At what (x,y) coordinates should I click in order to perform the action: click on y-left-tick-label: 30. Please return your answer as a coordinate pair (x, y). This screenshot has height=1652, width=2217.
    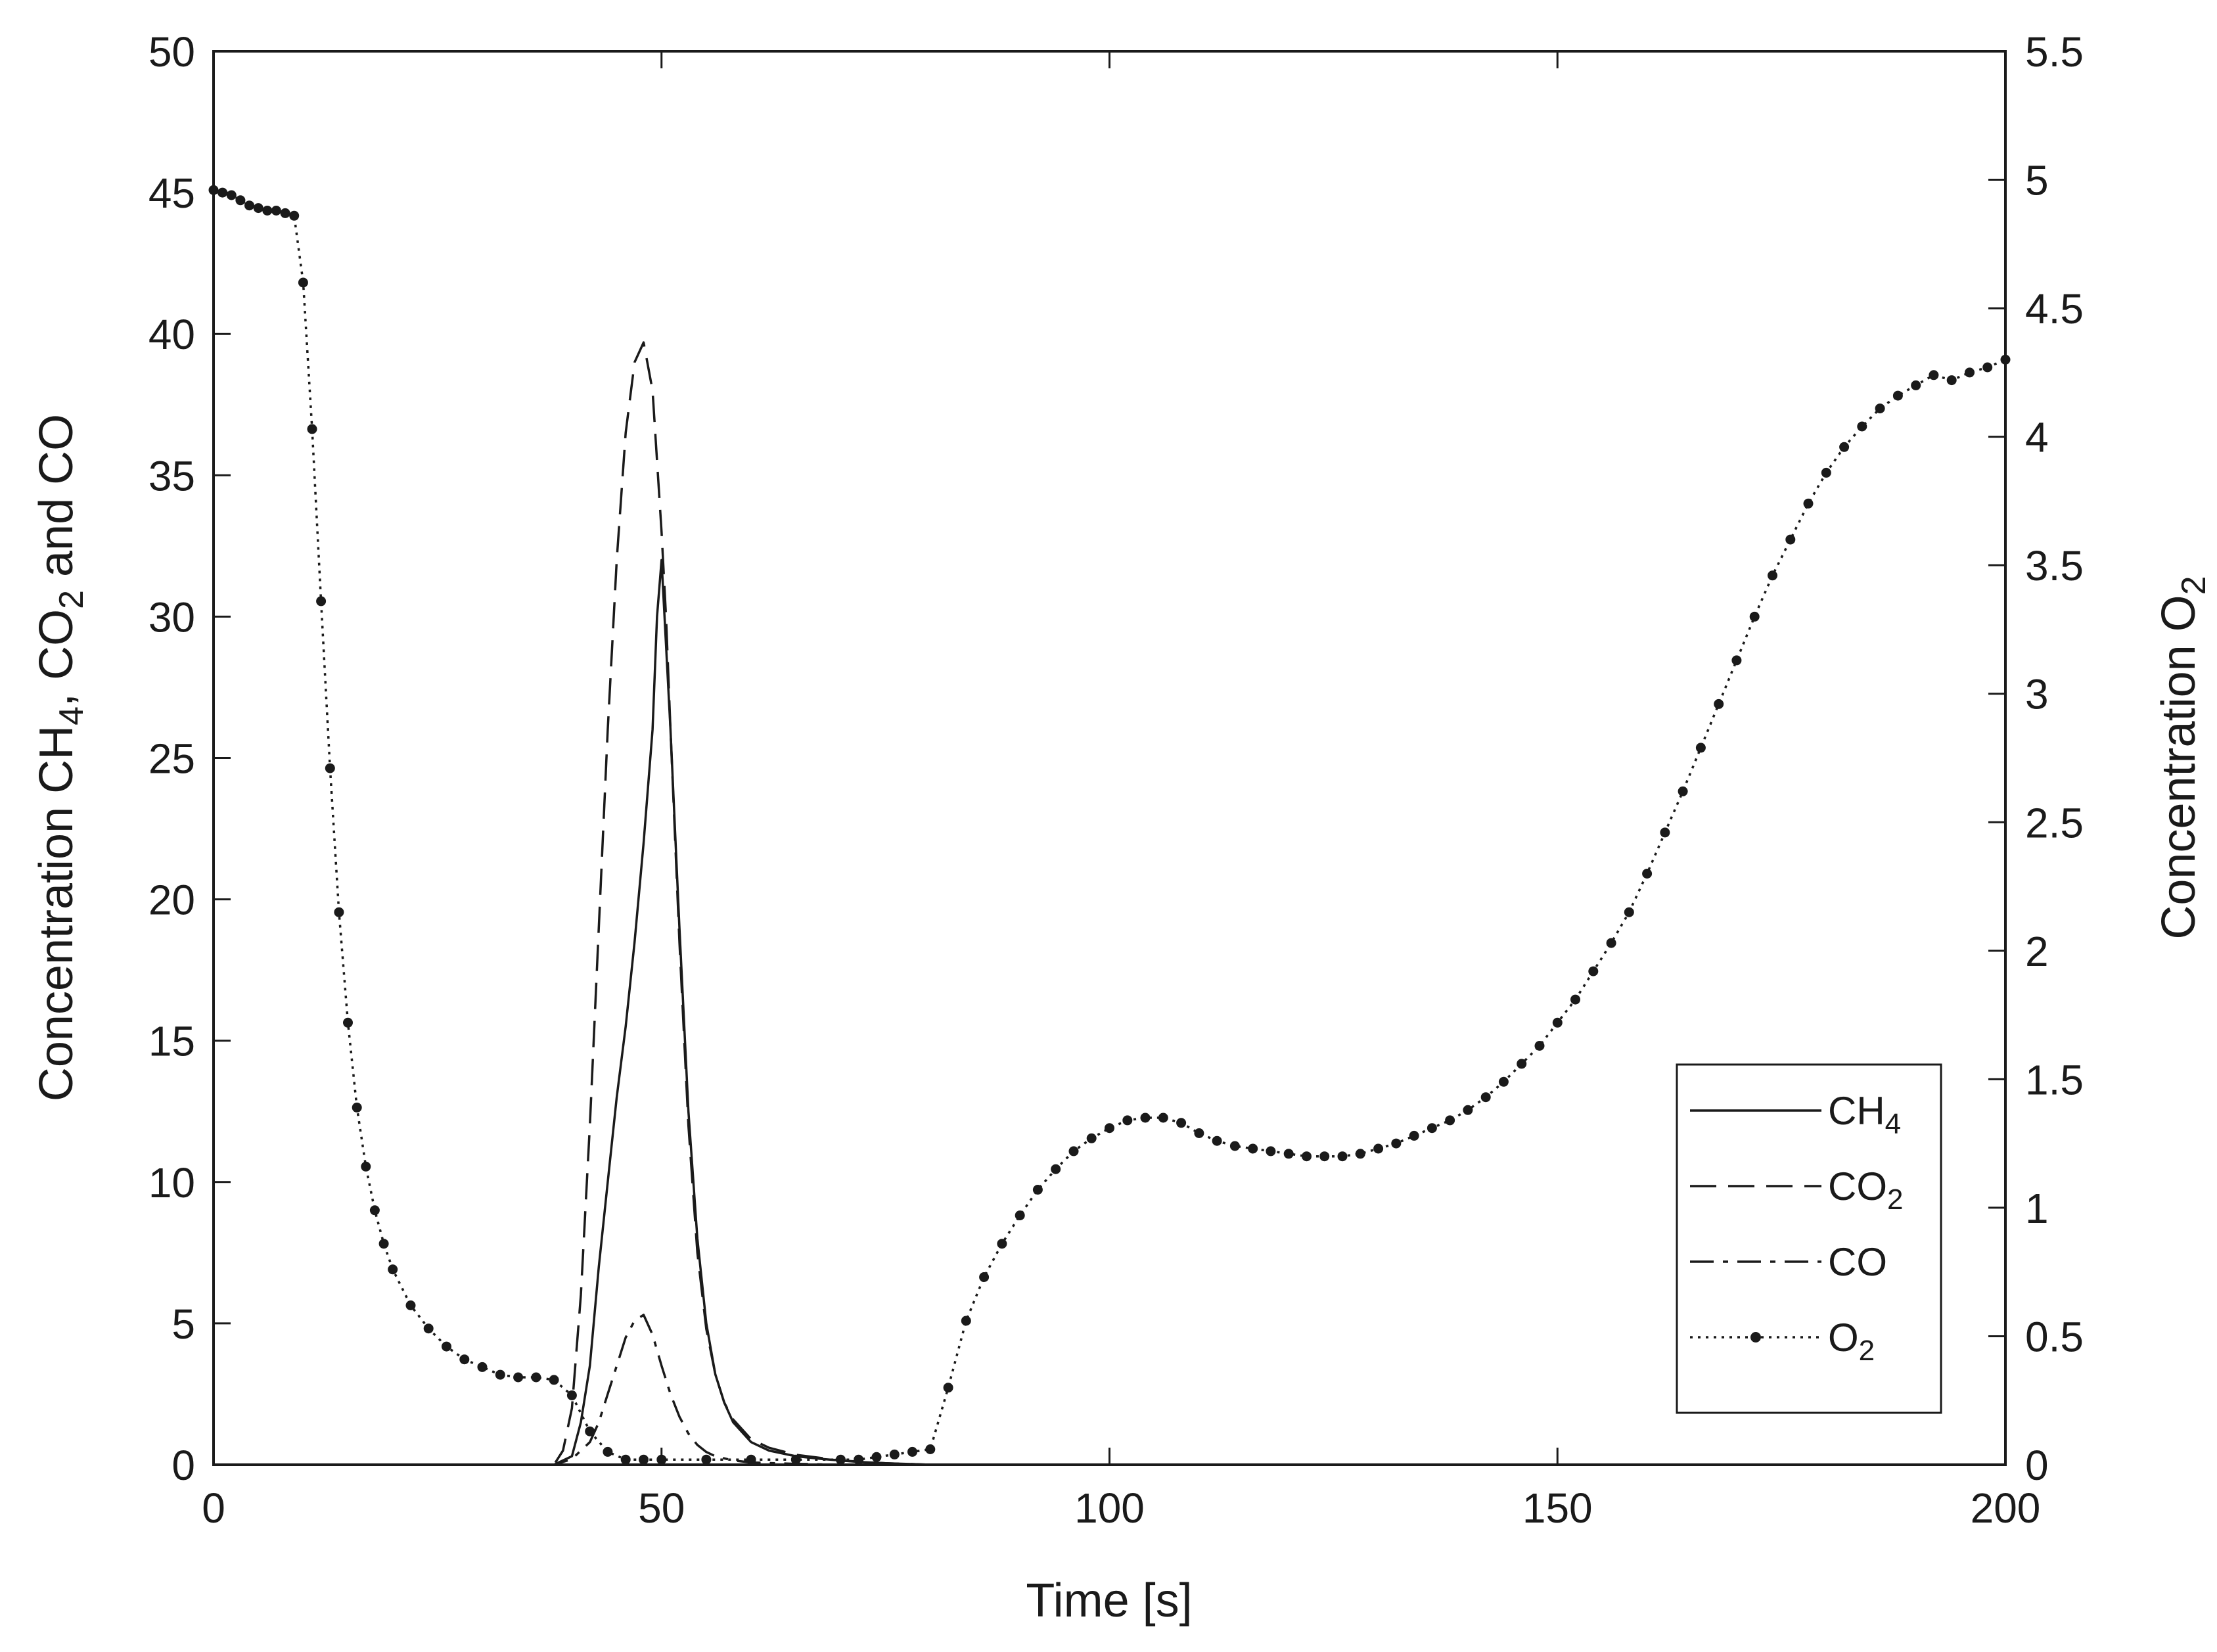
    Looking at the image, I should click on (172, 617).